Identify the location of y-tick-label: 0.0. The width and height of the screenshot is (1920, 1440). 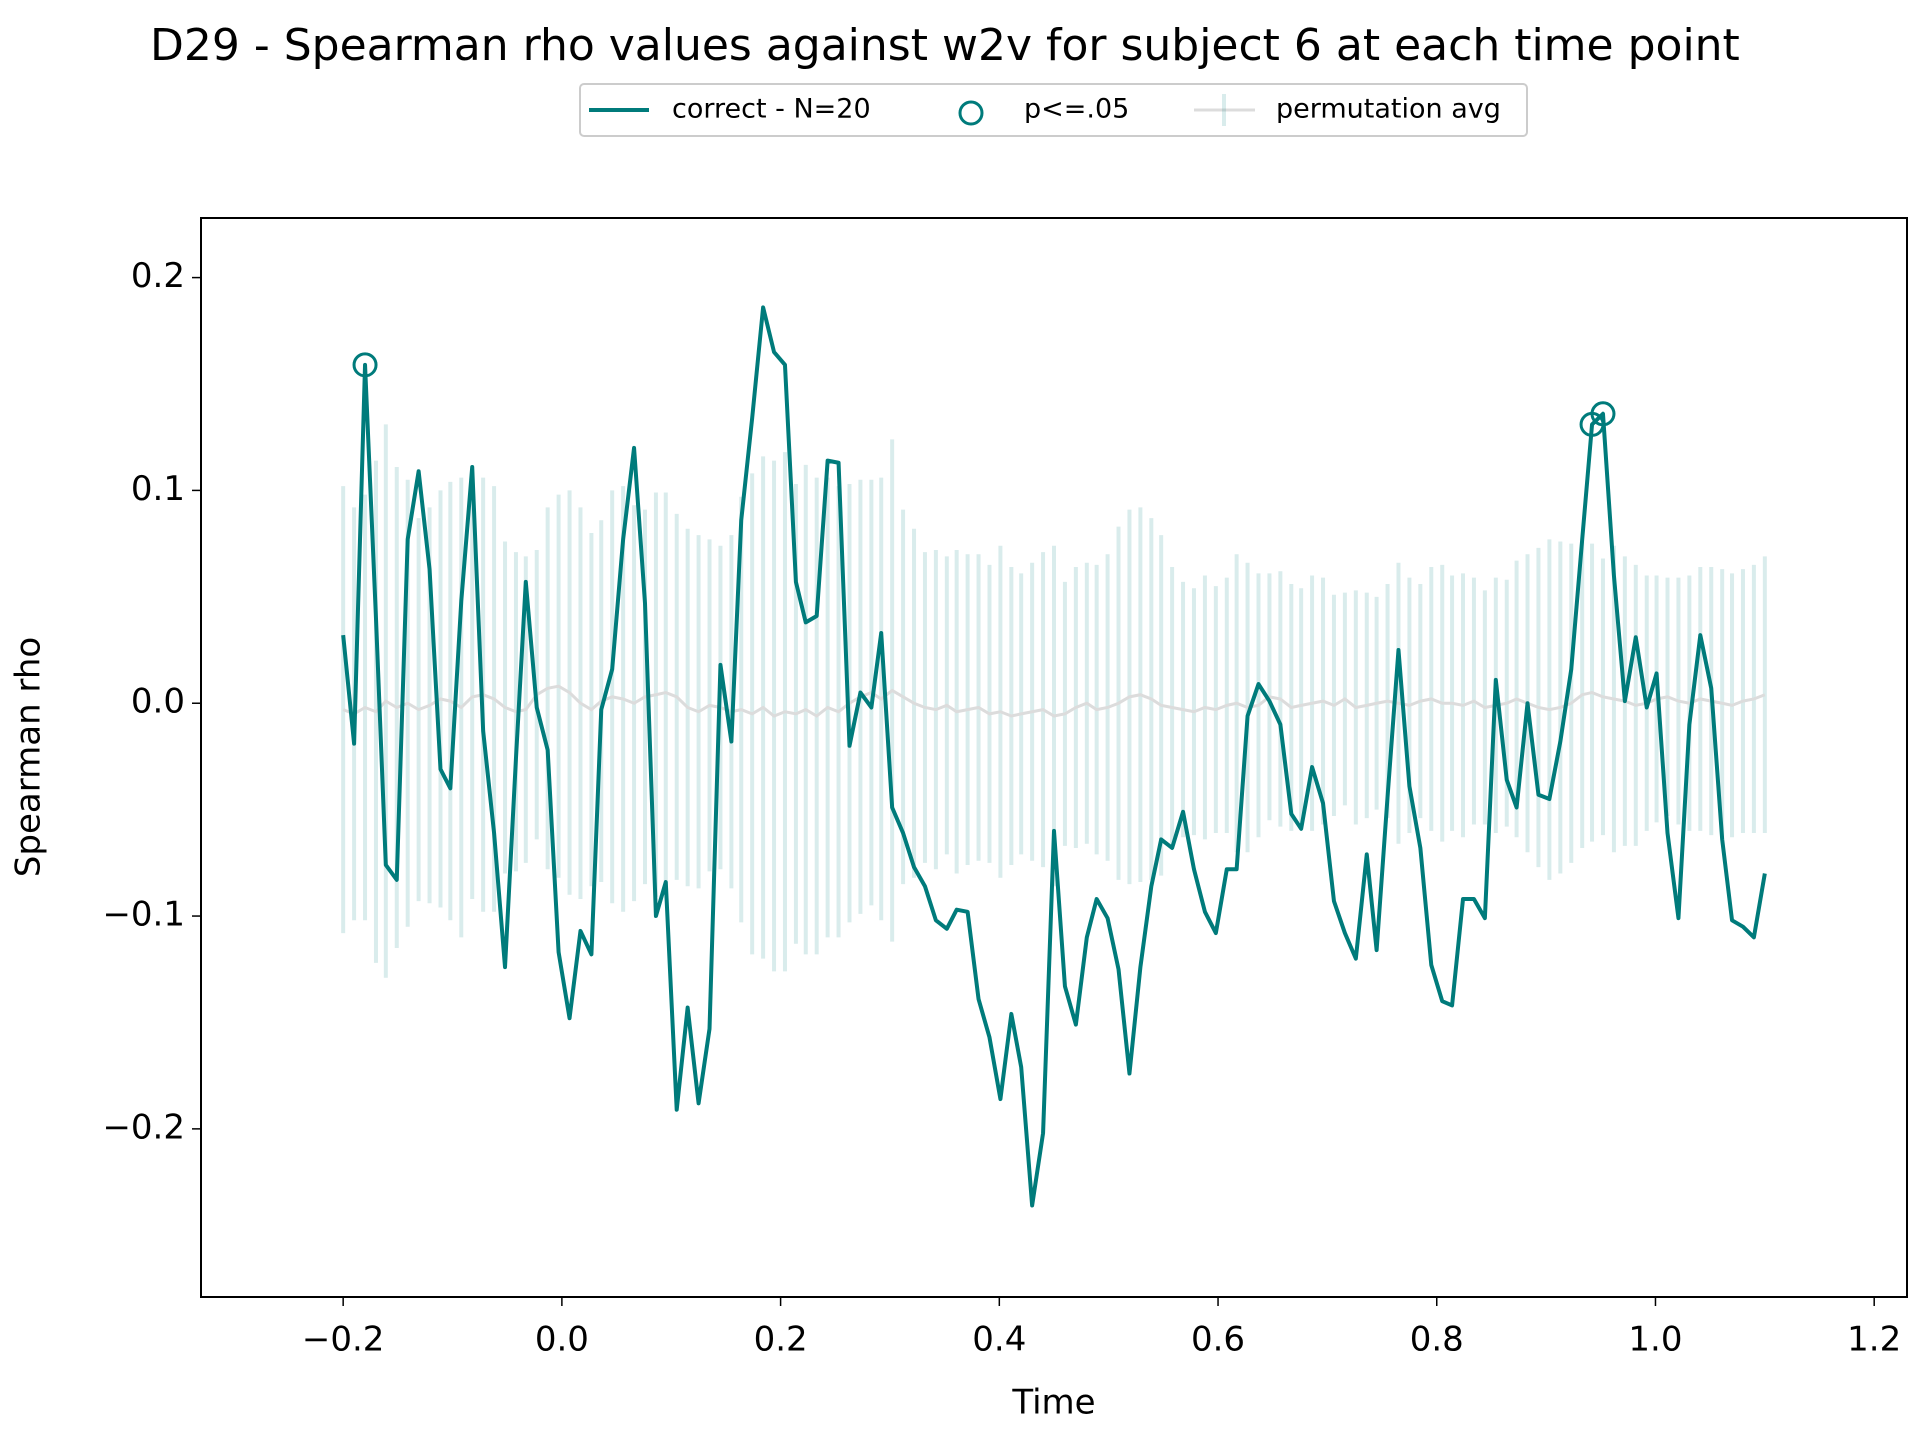
(158, 702).